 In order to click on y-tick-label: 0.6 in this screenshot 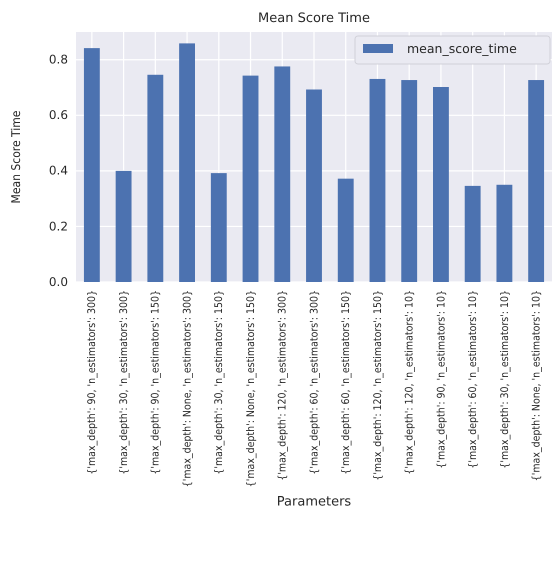, I will do `click(58, 115)`.